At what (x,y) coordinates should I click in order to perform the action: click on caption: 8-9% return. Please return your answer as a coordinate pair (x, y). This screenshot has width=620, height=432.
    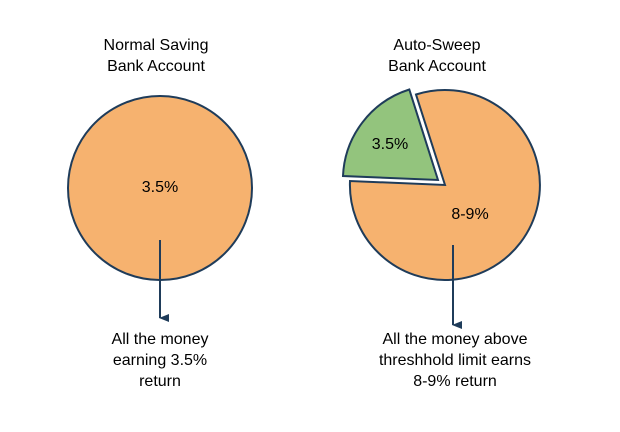
    Looking at the image, I should click on (455, 381).